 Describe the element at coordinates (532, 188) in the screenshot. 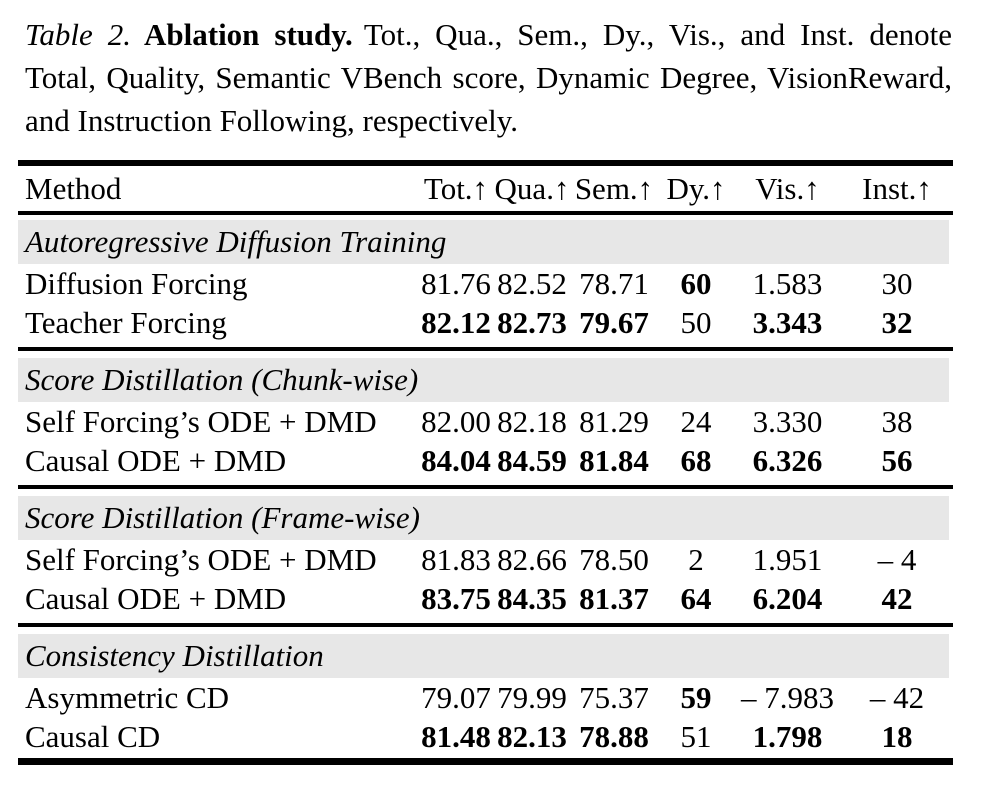

I see `column-header-metric: Qua.↑` at that location.